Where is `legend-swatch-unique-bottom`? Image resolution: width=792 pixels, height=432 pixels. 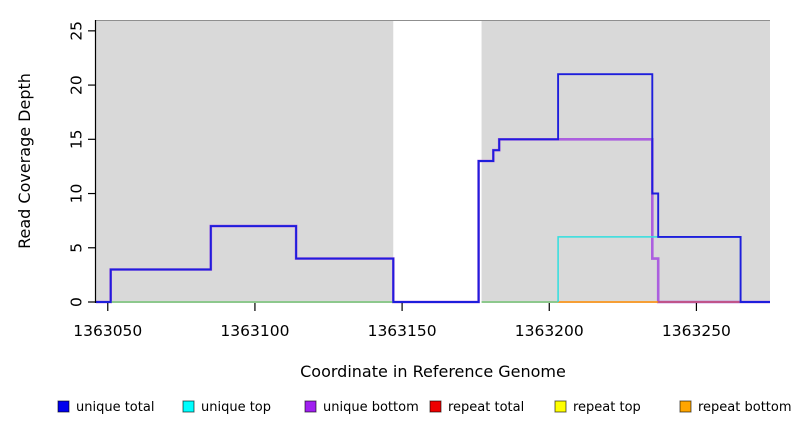
legend-swatch-unique-bottom is located at coordinates (310, 406).